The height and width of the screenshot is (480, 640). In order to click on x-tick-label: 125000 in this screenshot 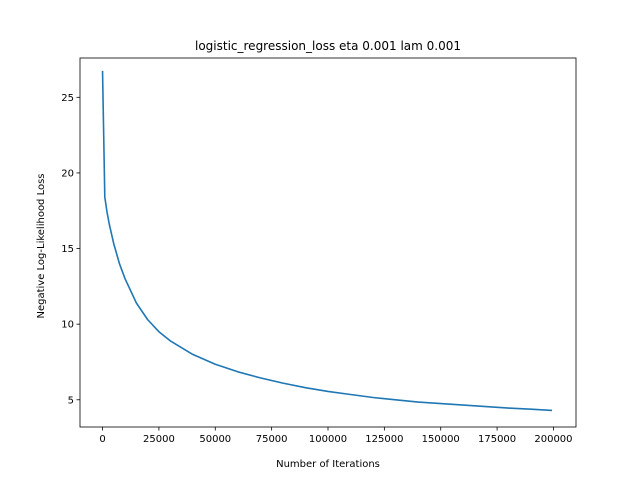, I will do `click(384, 439)`.